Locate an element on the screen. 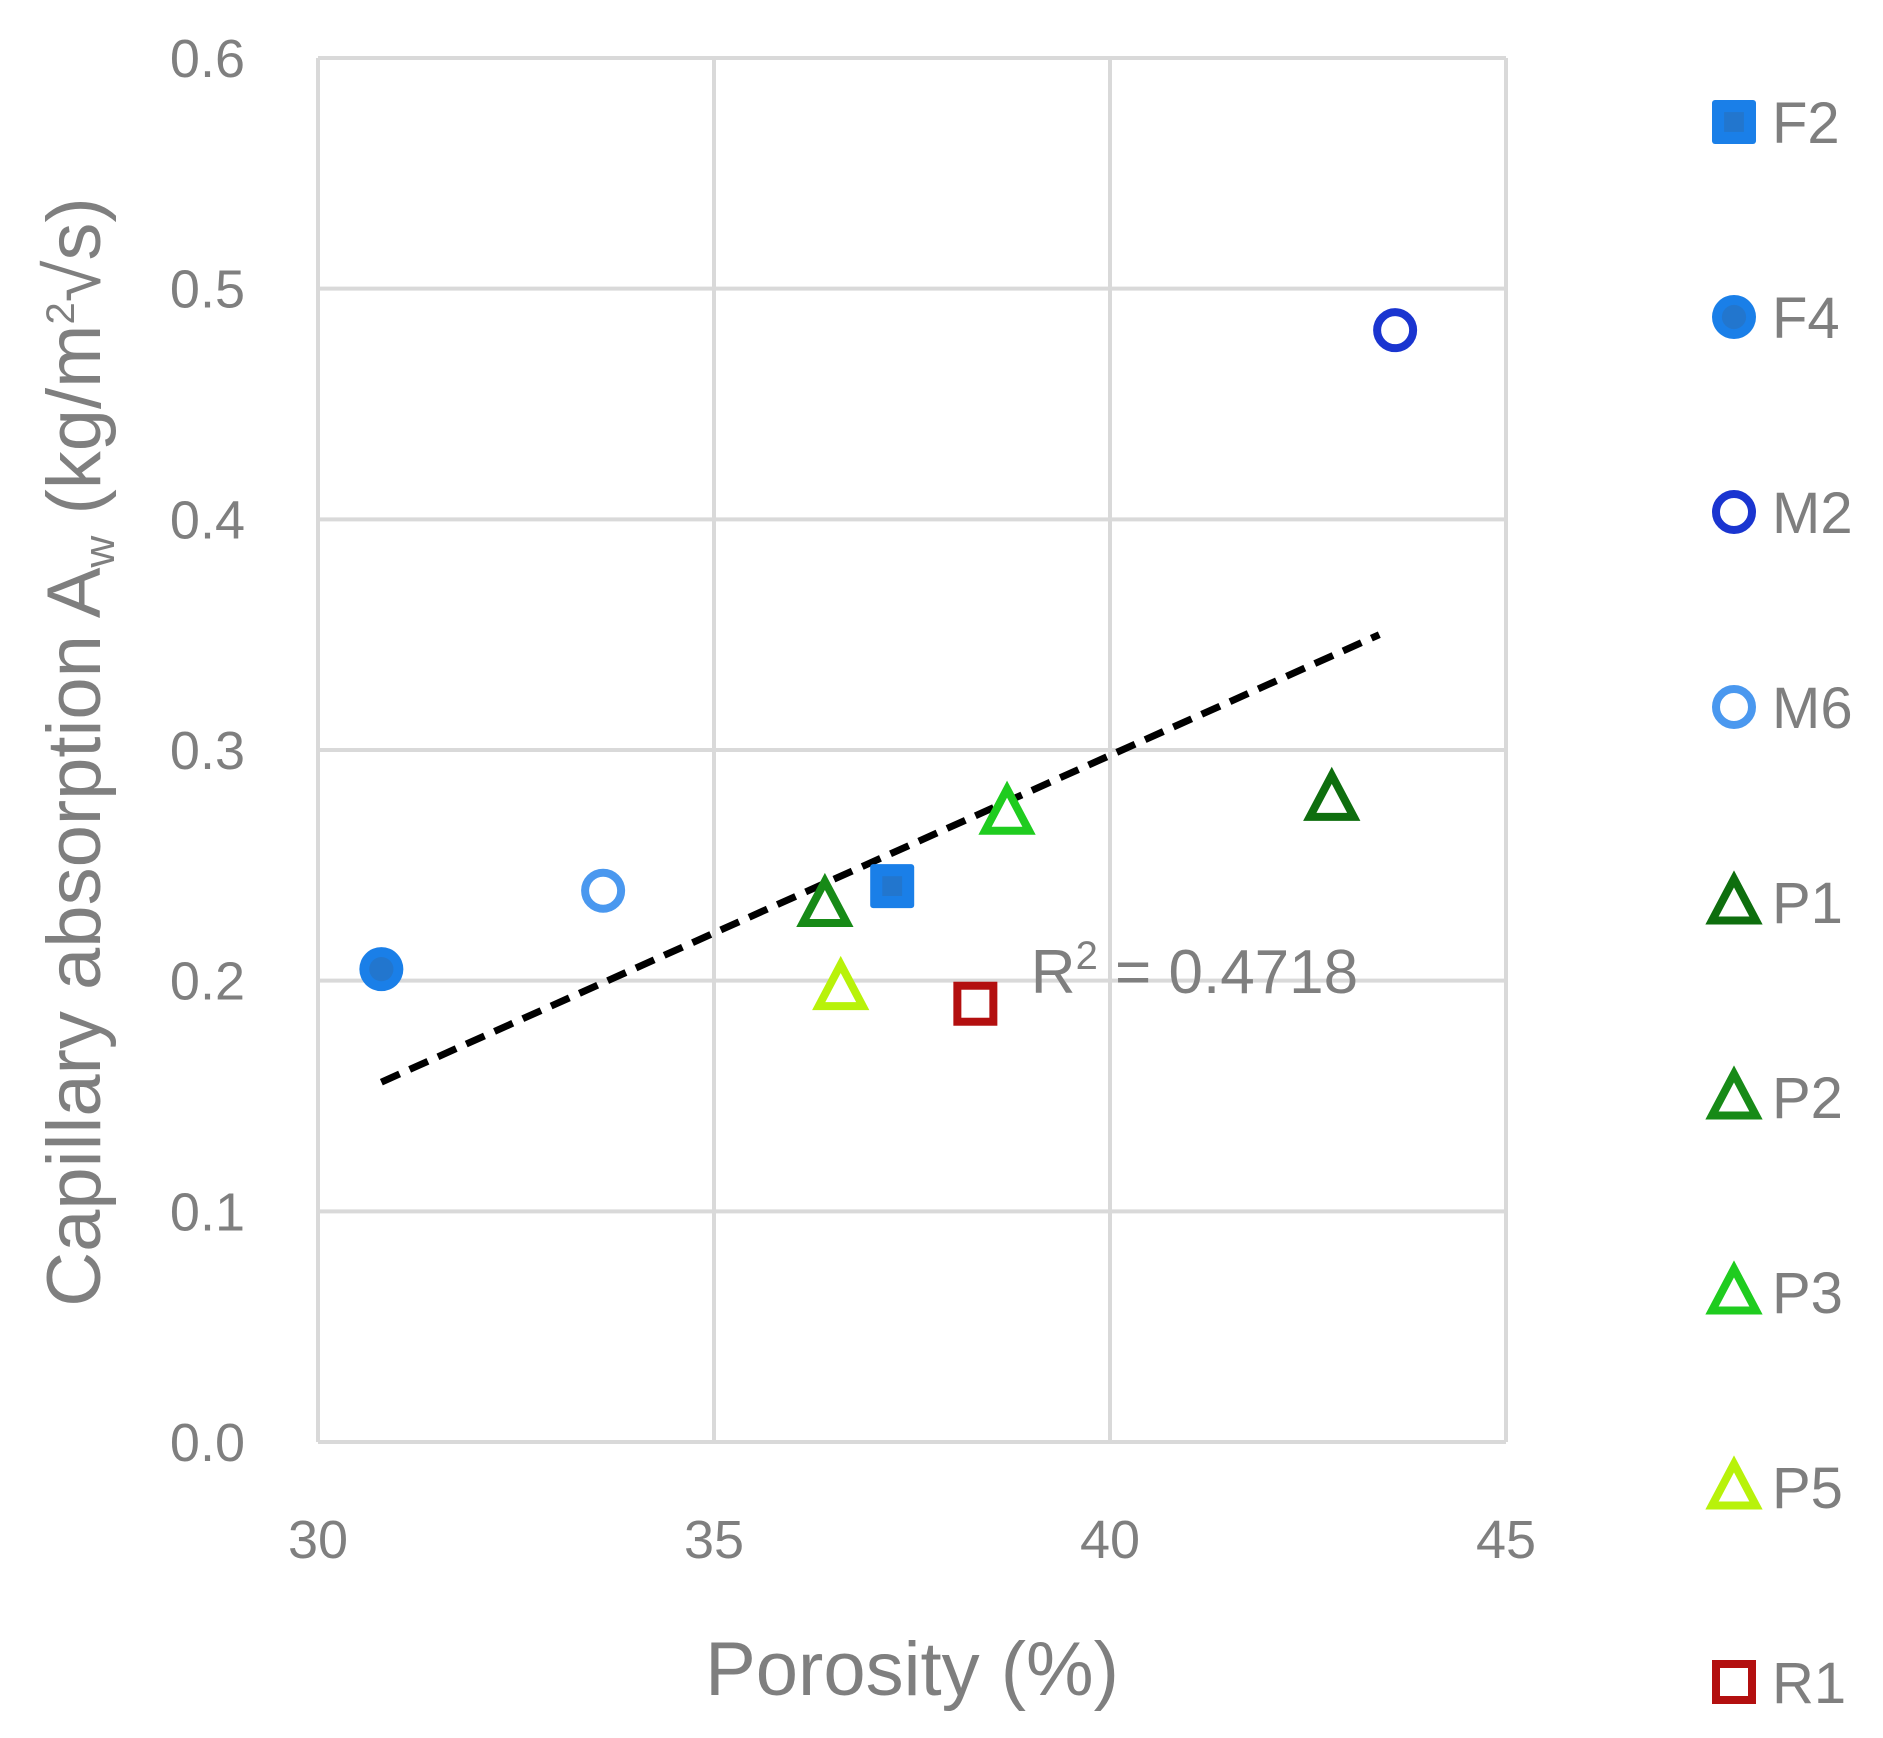 The image size is (1883, 1738). point-p5 is located at coordinates (841, 983).